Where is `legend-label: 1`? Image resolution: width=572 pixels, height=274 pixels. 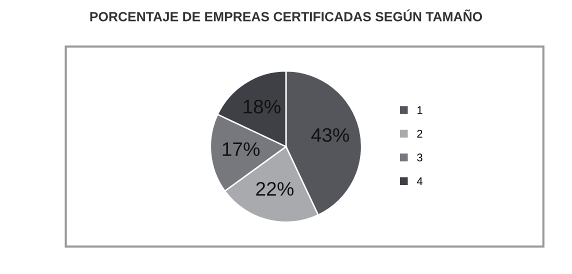
legend-label: 1 is located at coordinates (419, 110).